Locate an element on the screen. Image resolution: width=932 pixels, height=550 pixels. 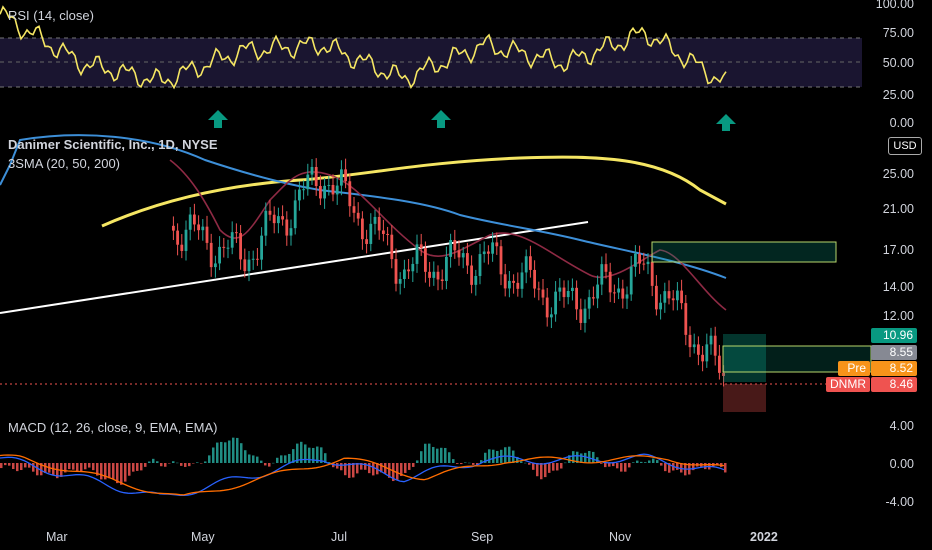
pre-price-tag: 8.52 is located at coordinates (894, 368).